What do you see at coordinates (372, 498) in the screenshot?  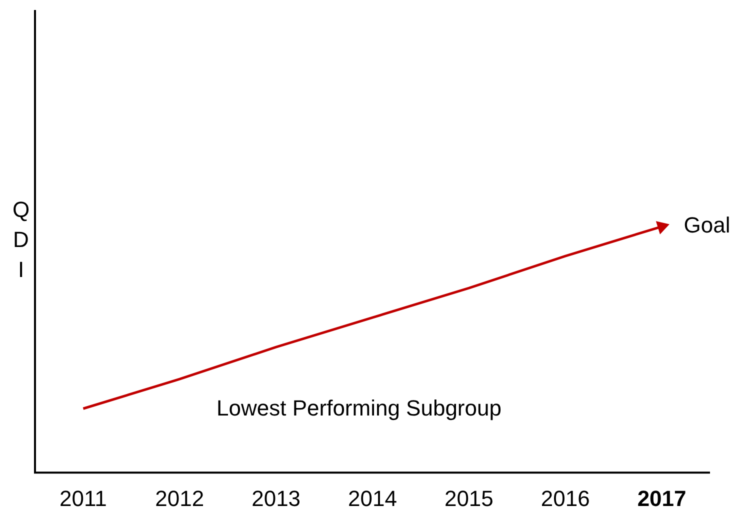 I see `x-tick-label: 2014` at bounding box center [372, 498].